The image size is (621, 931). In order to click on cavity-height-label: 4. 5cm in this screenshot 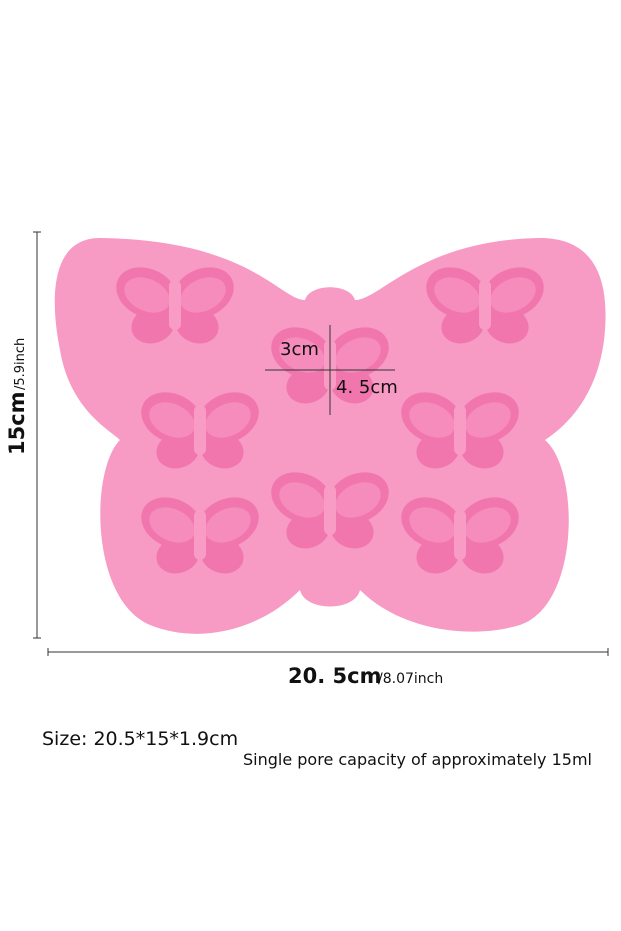, I will do `click(367, 387)`.